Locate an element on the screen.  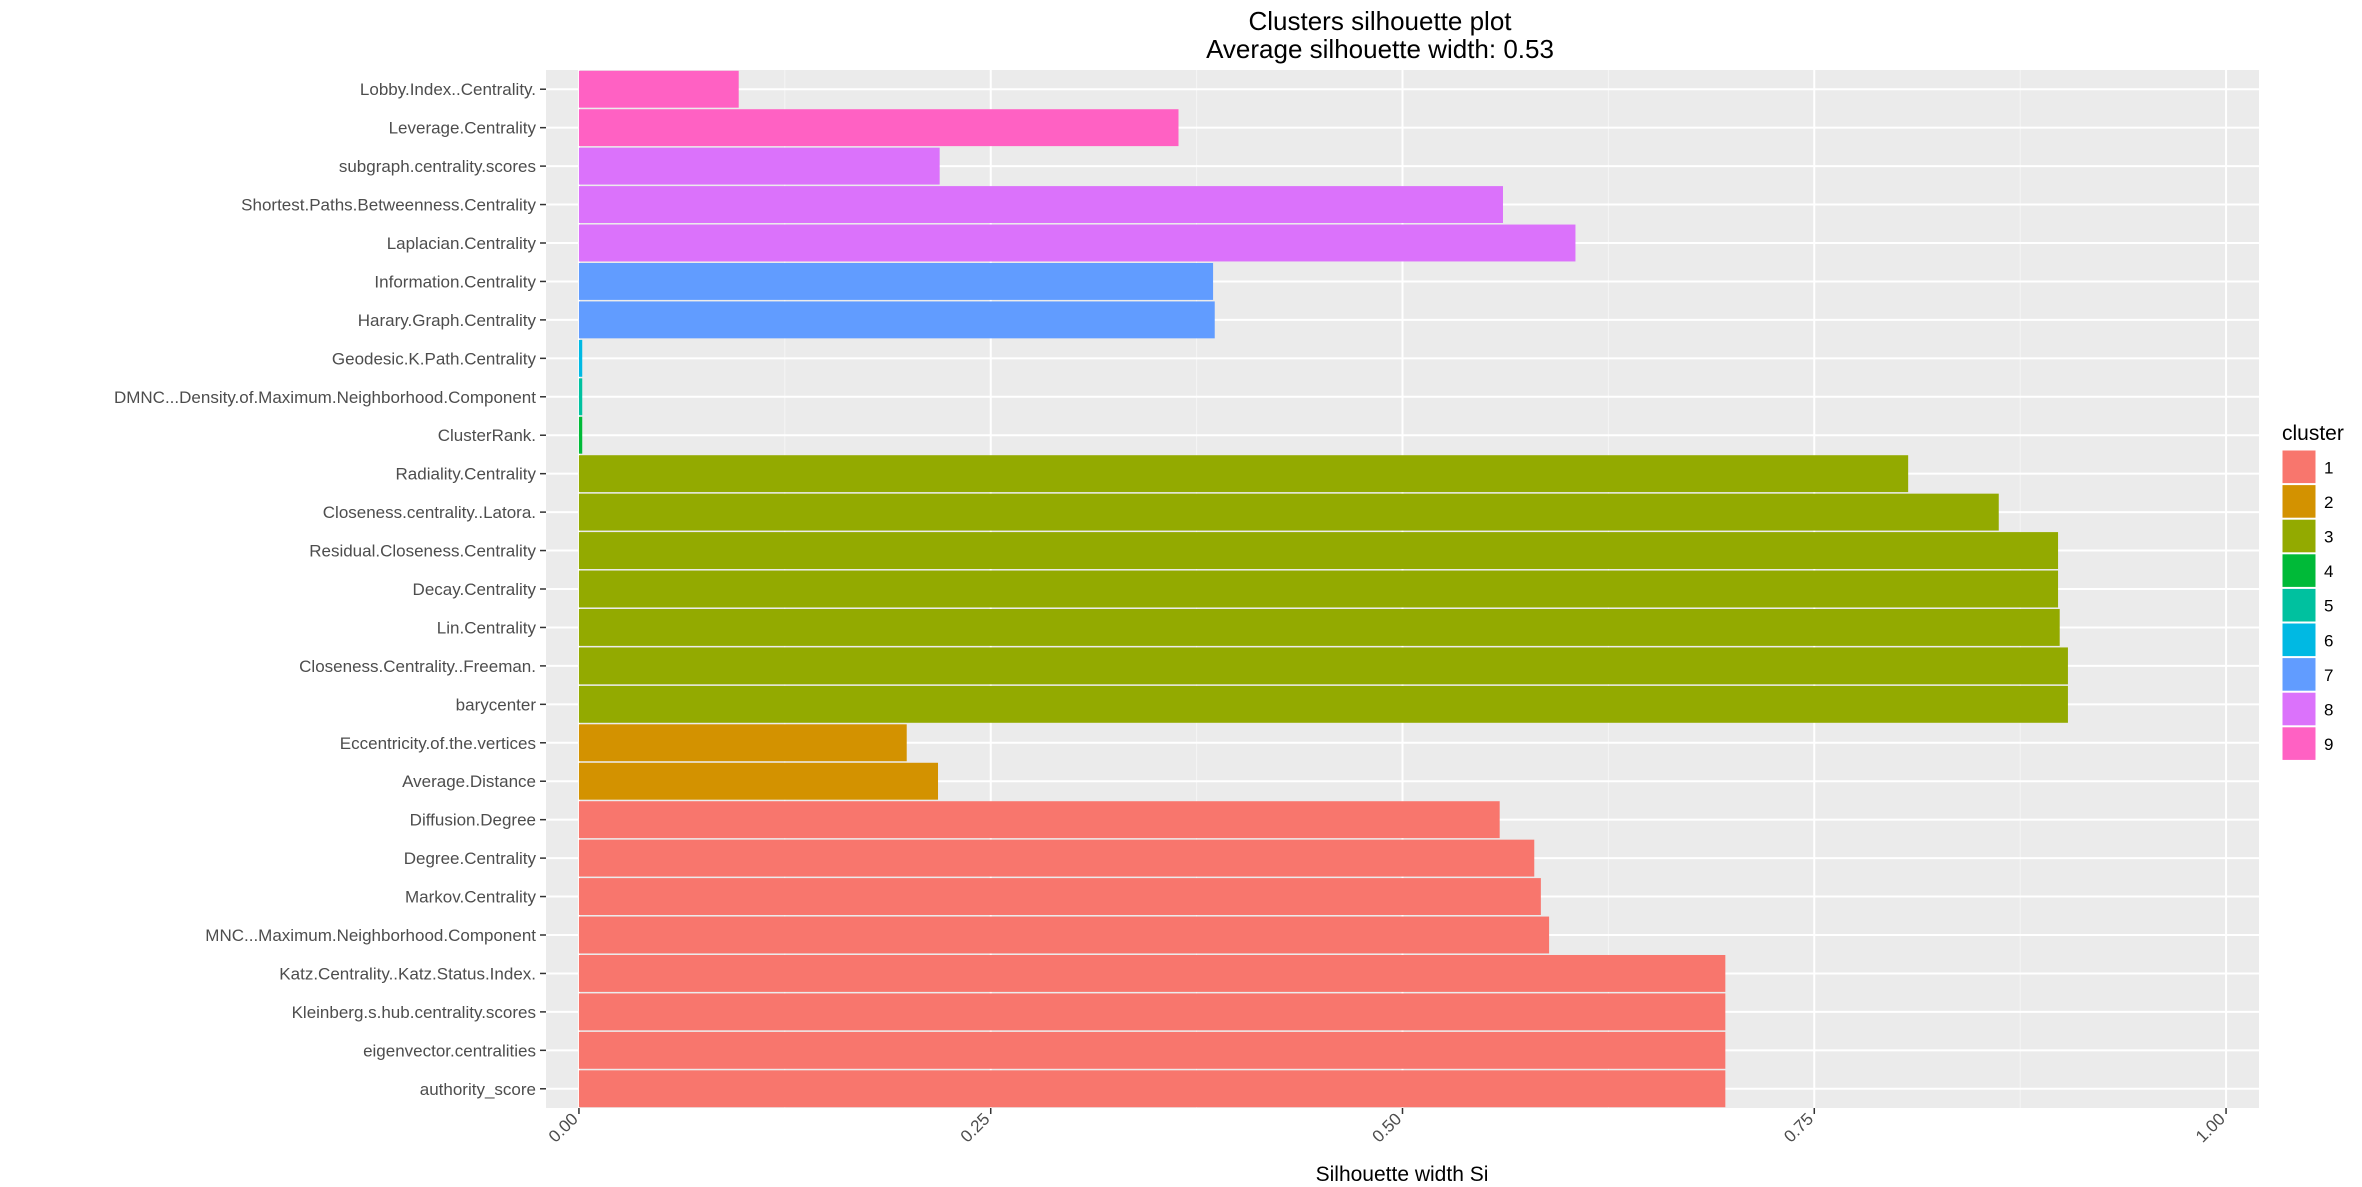
y-tick-label: Information.Centrality is located at coordinates (455, 281).